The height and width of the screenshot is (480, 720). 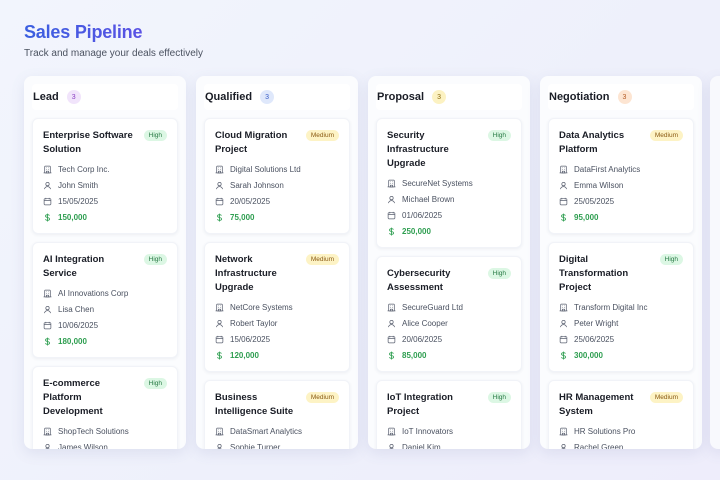 What do you see at coordinates (78, 201) in the screenshot?
I see `close-date: 15/05/2025` at bounding box center [78, 201].